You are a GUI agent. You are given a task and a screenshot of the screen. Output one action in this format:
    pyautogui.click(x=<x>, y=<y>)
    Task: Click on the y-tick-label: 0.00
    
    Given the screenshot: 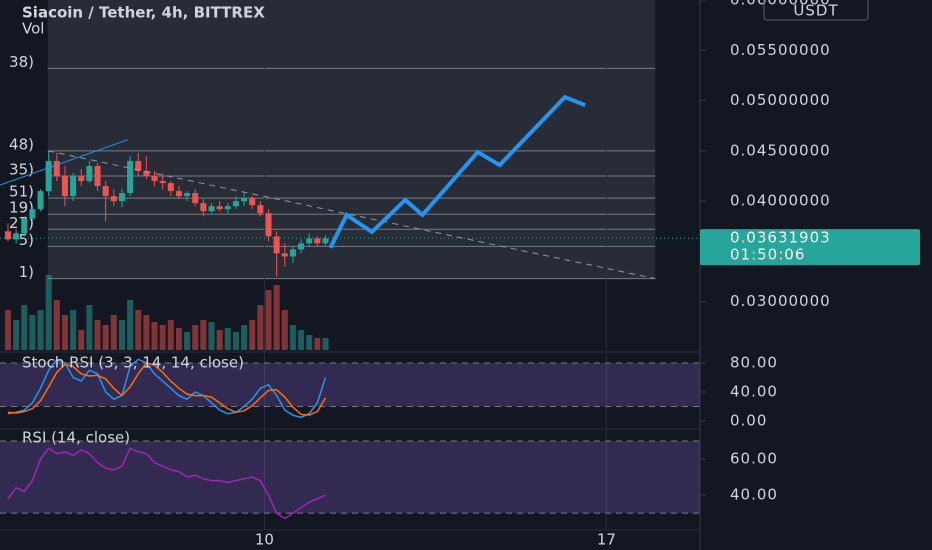 What is the action you would take?
    pyautogui.click(x=748, y=420)
    